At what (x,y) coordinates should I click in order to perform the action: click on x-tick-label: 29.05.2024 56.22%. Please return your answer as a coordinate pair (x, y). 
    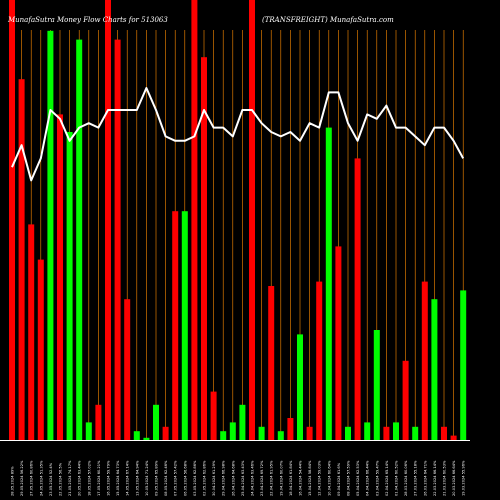
    Looking at the image, I should click on (22, 478).